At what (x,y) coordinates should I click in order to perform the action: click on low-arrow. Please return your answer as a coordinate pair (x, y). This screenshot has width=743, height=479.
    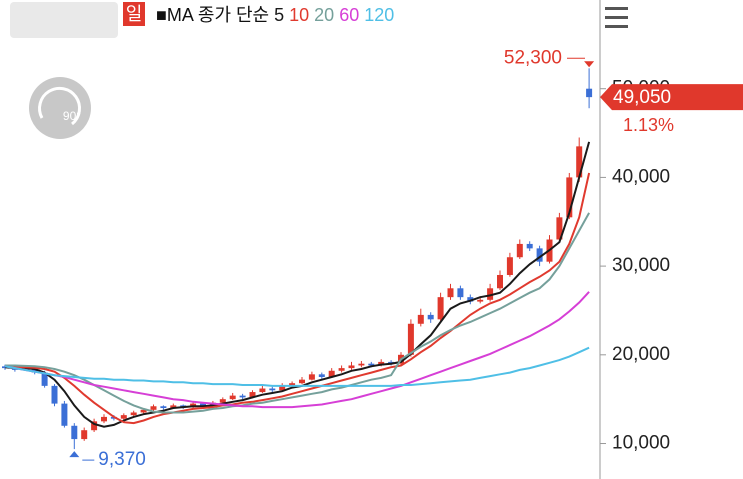
    Looking at the image, I should click on (74, 454).